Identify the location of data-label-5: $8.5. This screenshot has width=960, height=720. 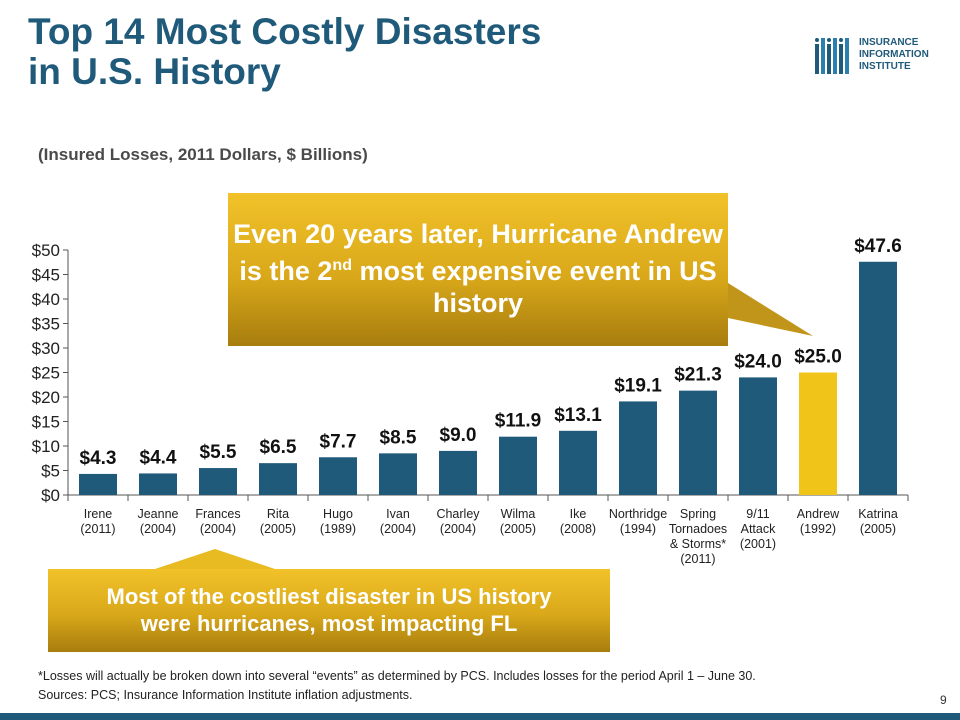
(398, 437).